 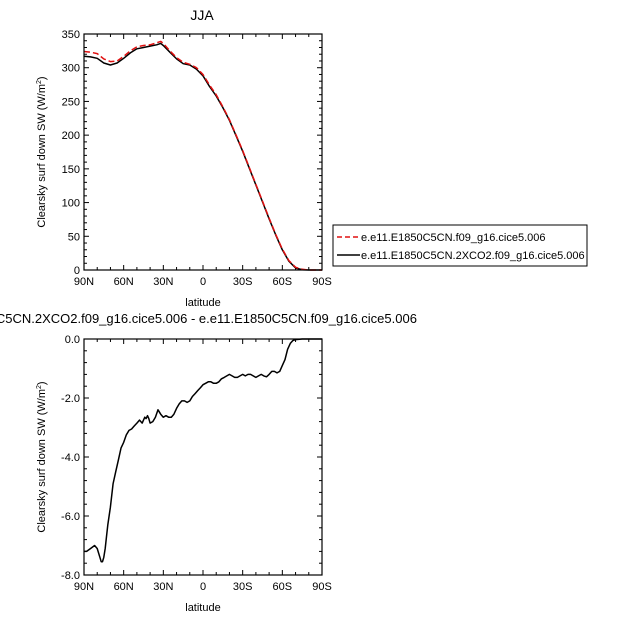 I want to click on top-x-tick-label: 90N, so click(x=84, y=282).